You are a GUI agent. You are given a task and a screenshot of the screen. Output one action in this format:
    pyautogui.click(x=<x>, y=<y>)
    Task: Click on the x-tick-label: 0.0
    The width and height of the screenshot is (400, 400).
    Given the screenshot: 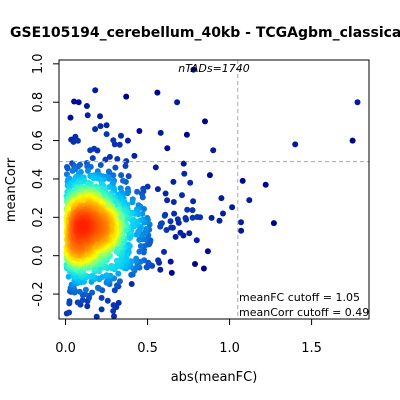 What is the action you would take?
    pyautogui.click(x=65, y=348)
    